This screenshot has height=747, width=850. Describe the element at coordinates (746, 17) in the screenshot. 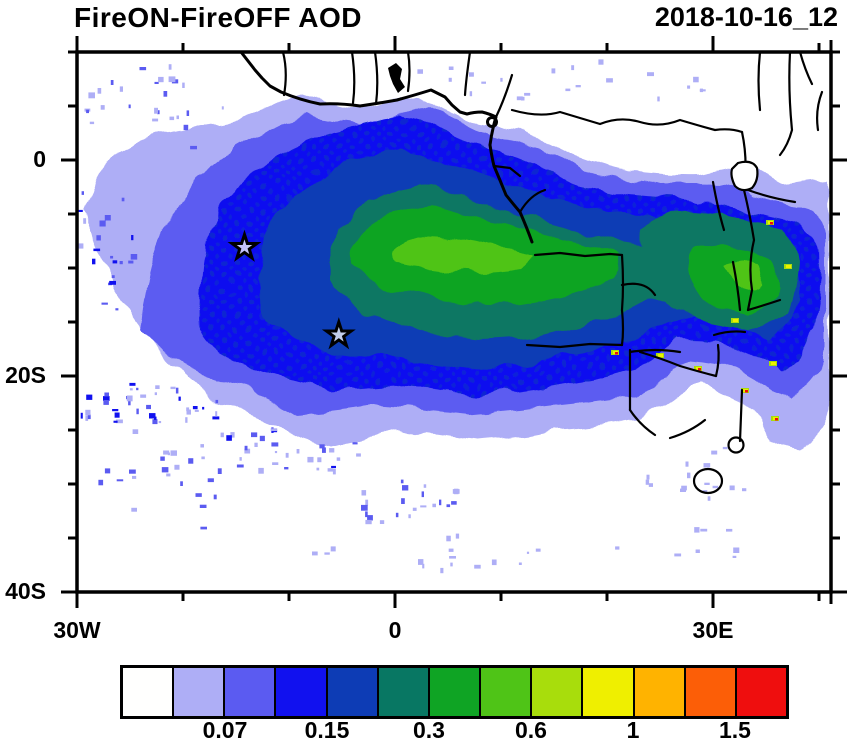

I see `plot-timestamp: 2018-10-16_12` at that location.